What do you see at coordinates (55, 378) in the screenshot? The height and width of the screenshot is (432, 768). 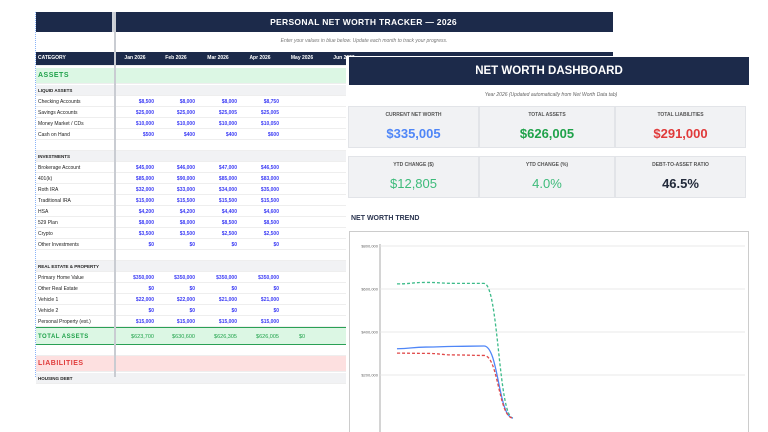 I see `row-label: HOUSING DEBT` at bounding box center [55, 378].